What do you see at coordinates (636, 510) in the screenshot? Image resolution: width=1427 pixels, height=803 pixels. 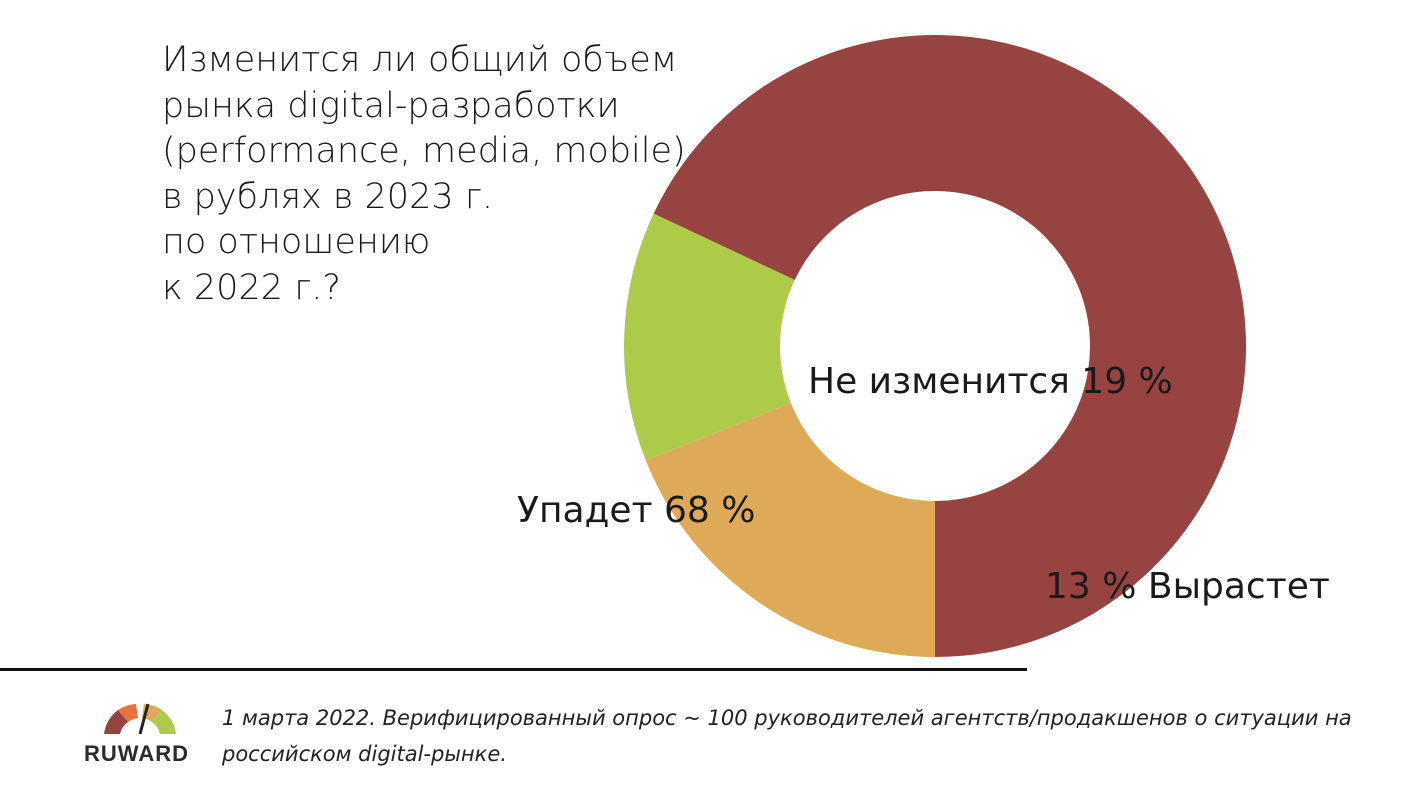 I see `slice-label: Упадет 68 %` at bounding box center [636, 510].